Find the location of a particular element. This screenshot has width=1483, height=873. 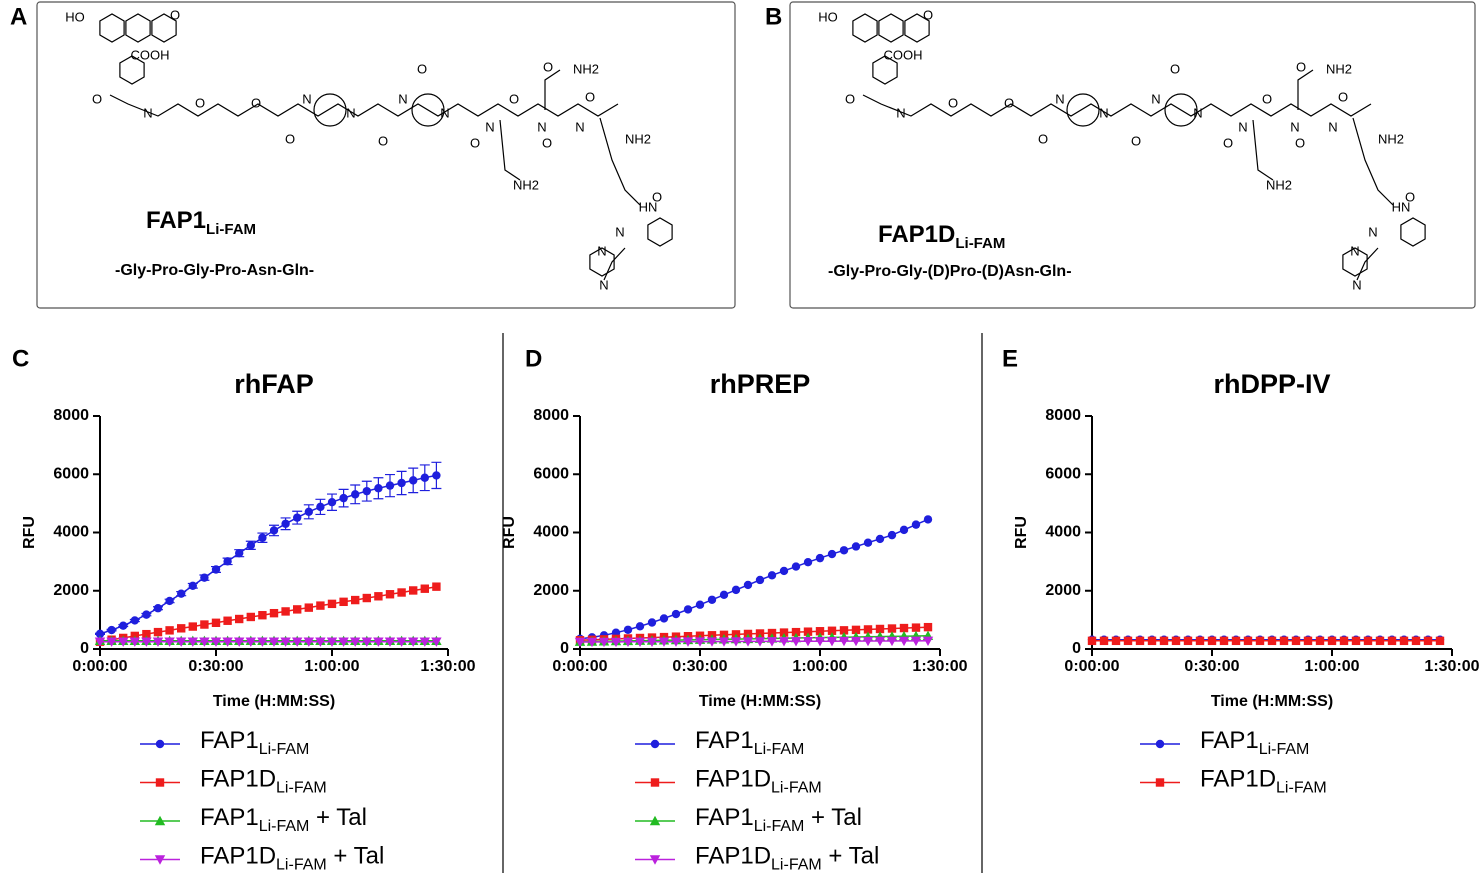

y-tick-label: 8000 is located at coordinates (551, 415).